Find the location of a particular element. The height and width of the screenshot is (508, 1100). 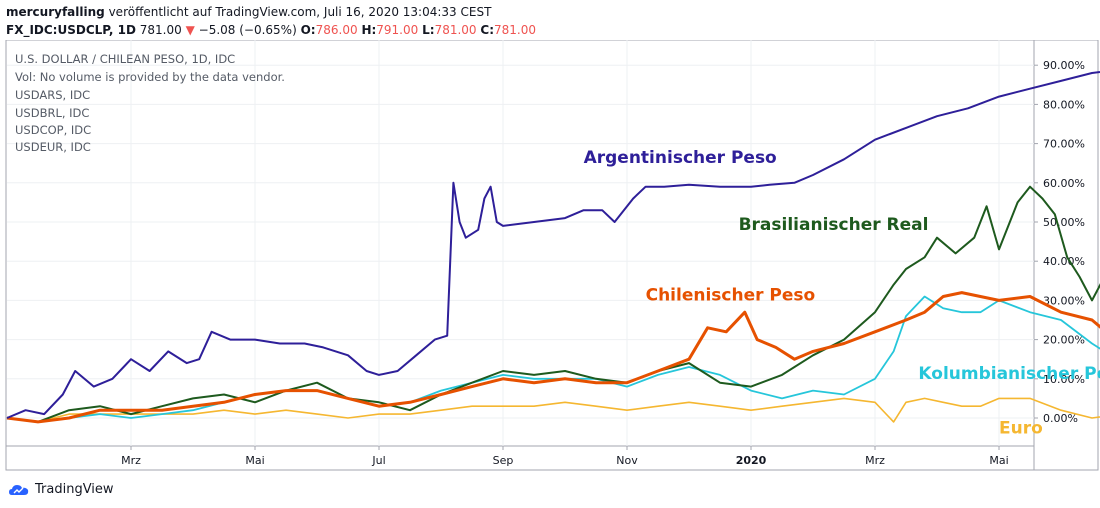

y-tick-label: 50.00% is located at coordinates (1064, 222).